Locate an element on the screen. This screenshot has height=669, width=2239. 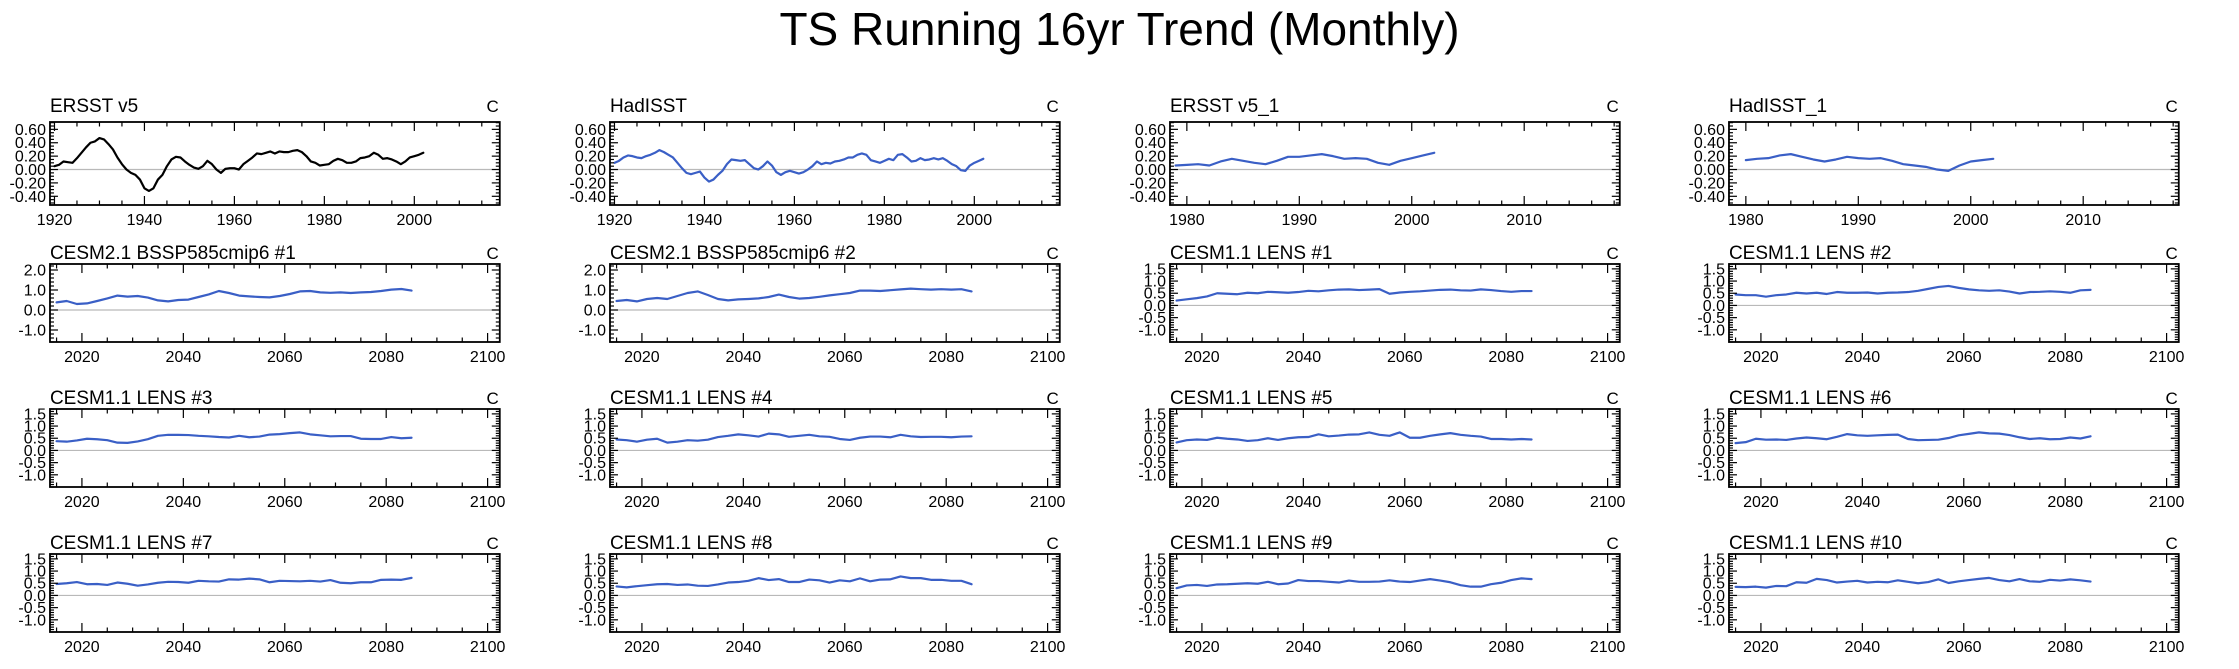
x-tick-label: 2000 is located at coordinates (974, 220).